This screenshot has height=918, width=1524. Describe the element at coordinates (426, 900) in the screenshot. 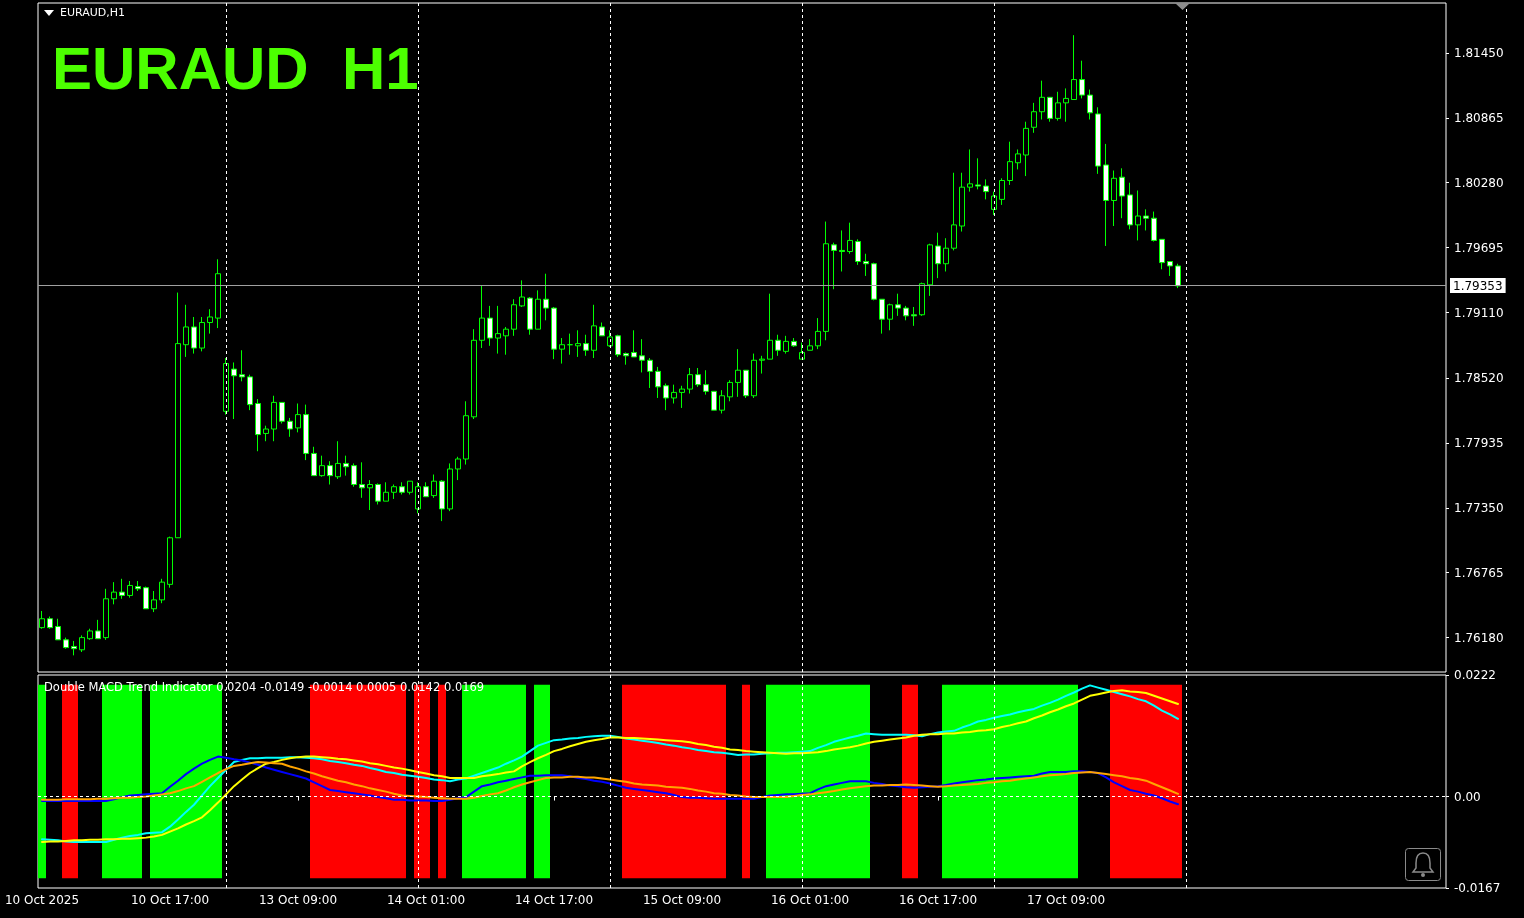

I see `x-tick-label: 14 Oct 01:00` at that location.